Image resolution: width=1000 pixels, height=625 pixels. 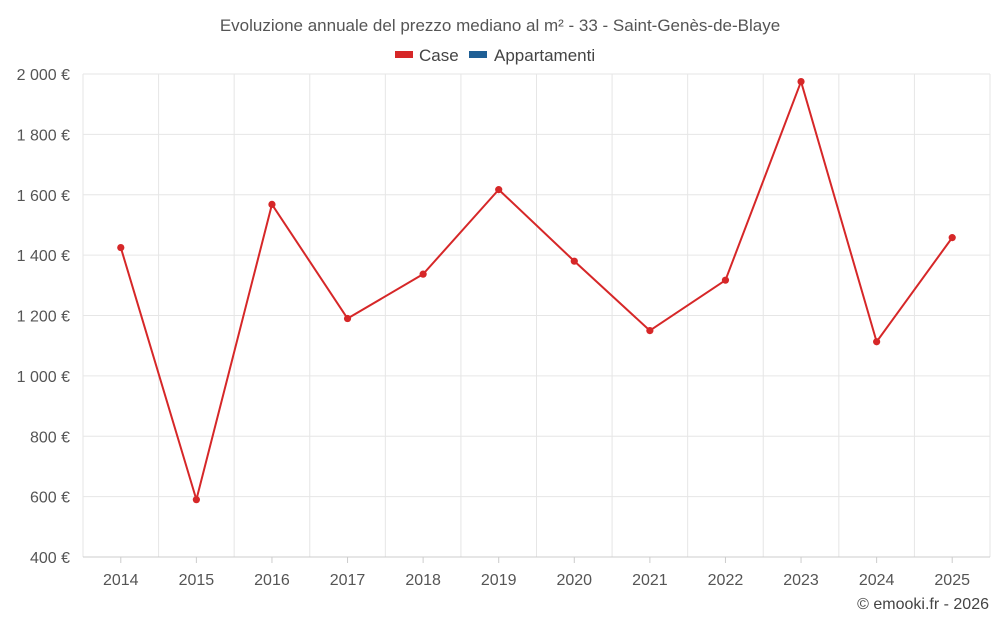 I want to click on data-point-case-2025, so click(x=952, y=238).